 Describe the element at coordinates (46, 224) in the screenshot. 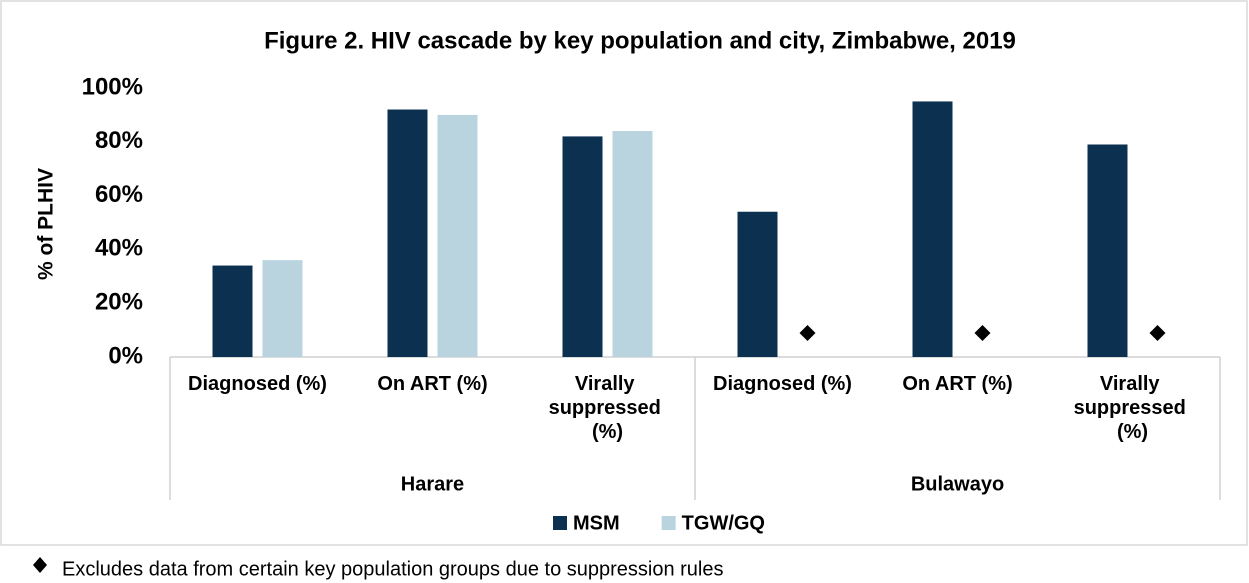

I see `y-axis-title: % of PLHIV` at that location.